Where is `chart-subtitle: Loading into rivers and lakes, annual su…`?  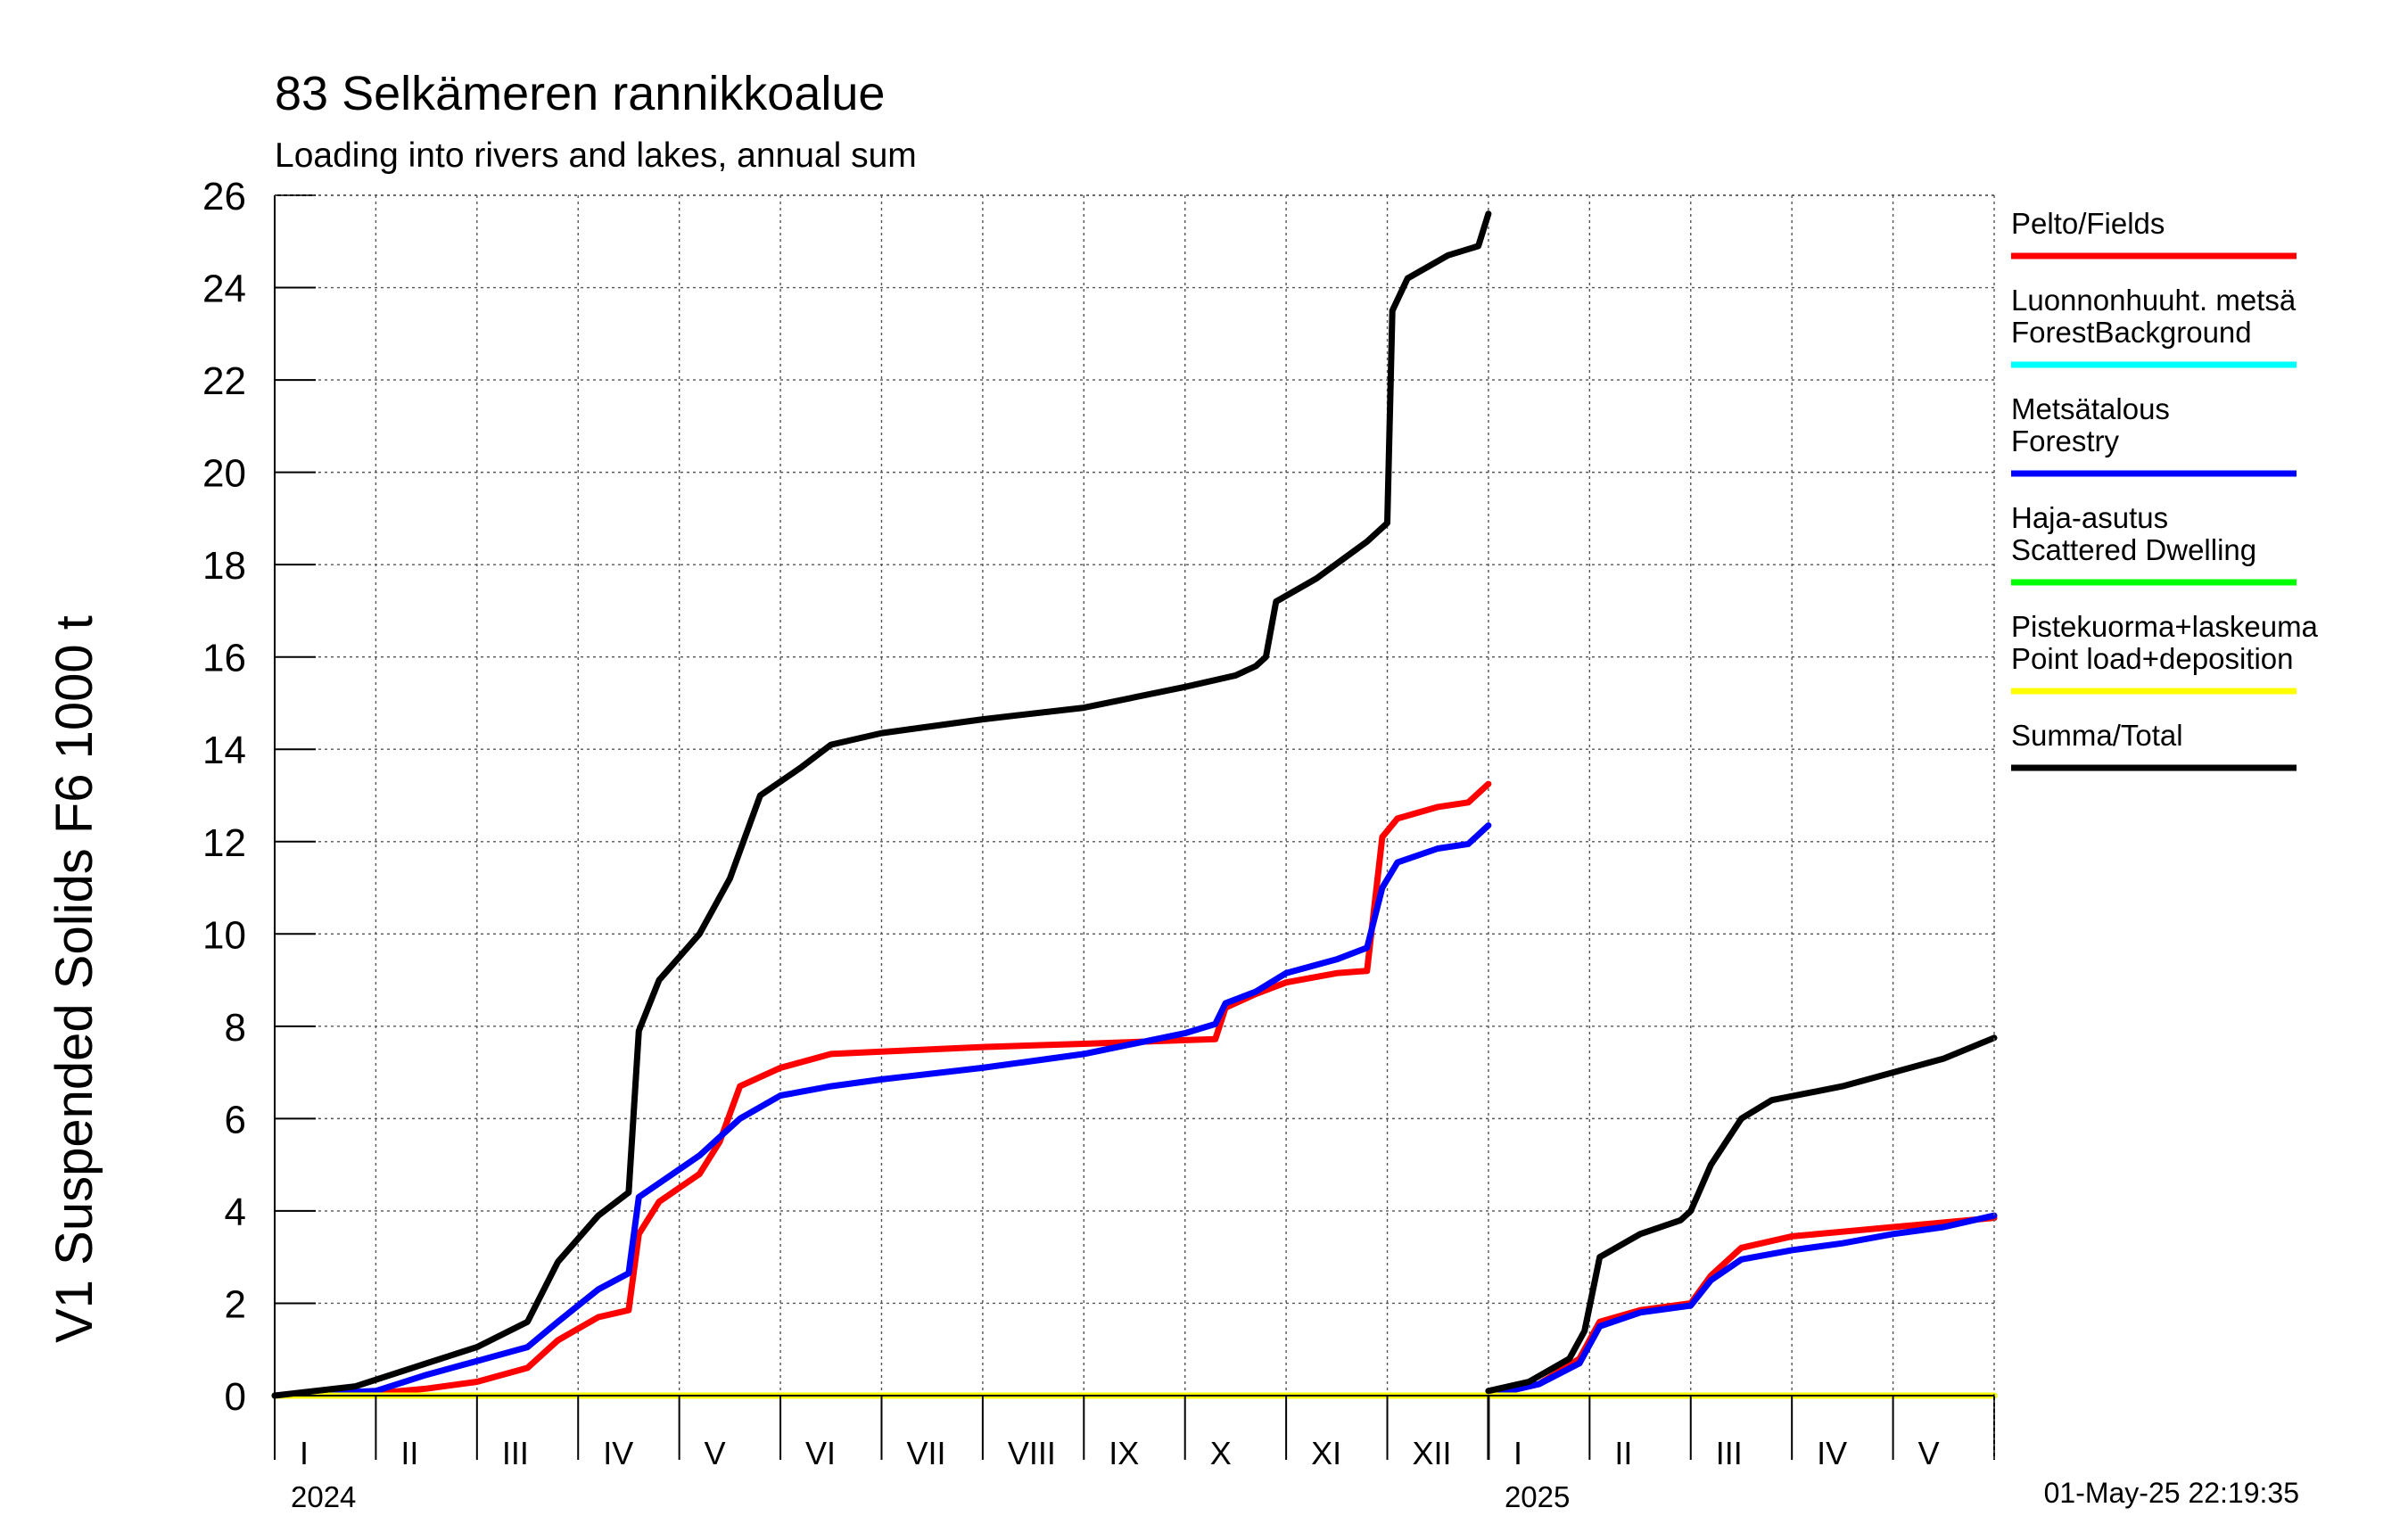 chart-subtitle: Loading into rivers and lakes, annual su… is located at coordinates (596, 155).